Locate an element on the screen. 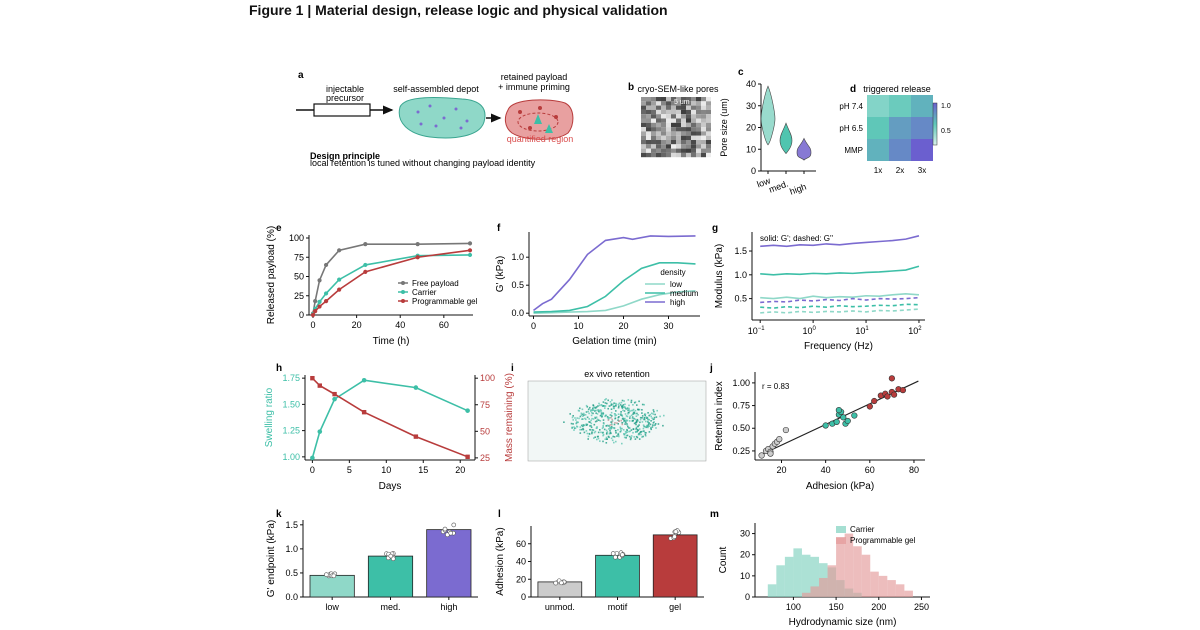  bar-gel is located at coordinates (675, 566).